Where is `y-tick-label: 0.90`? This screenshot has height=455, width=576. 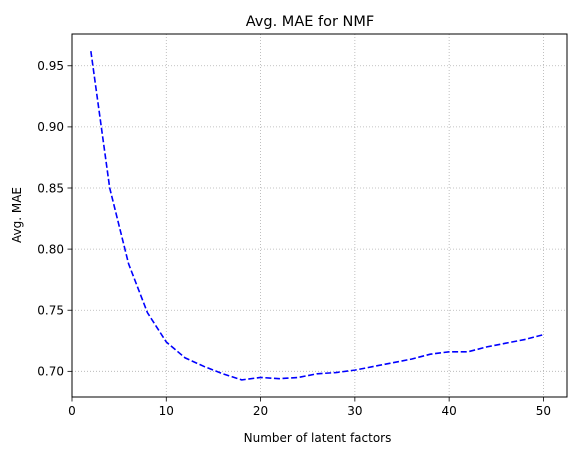
y-tick-label: 0.90 is located at coordinates (50, 127).